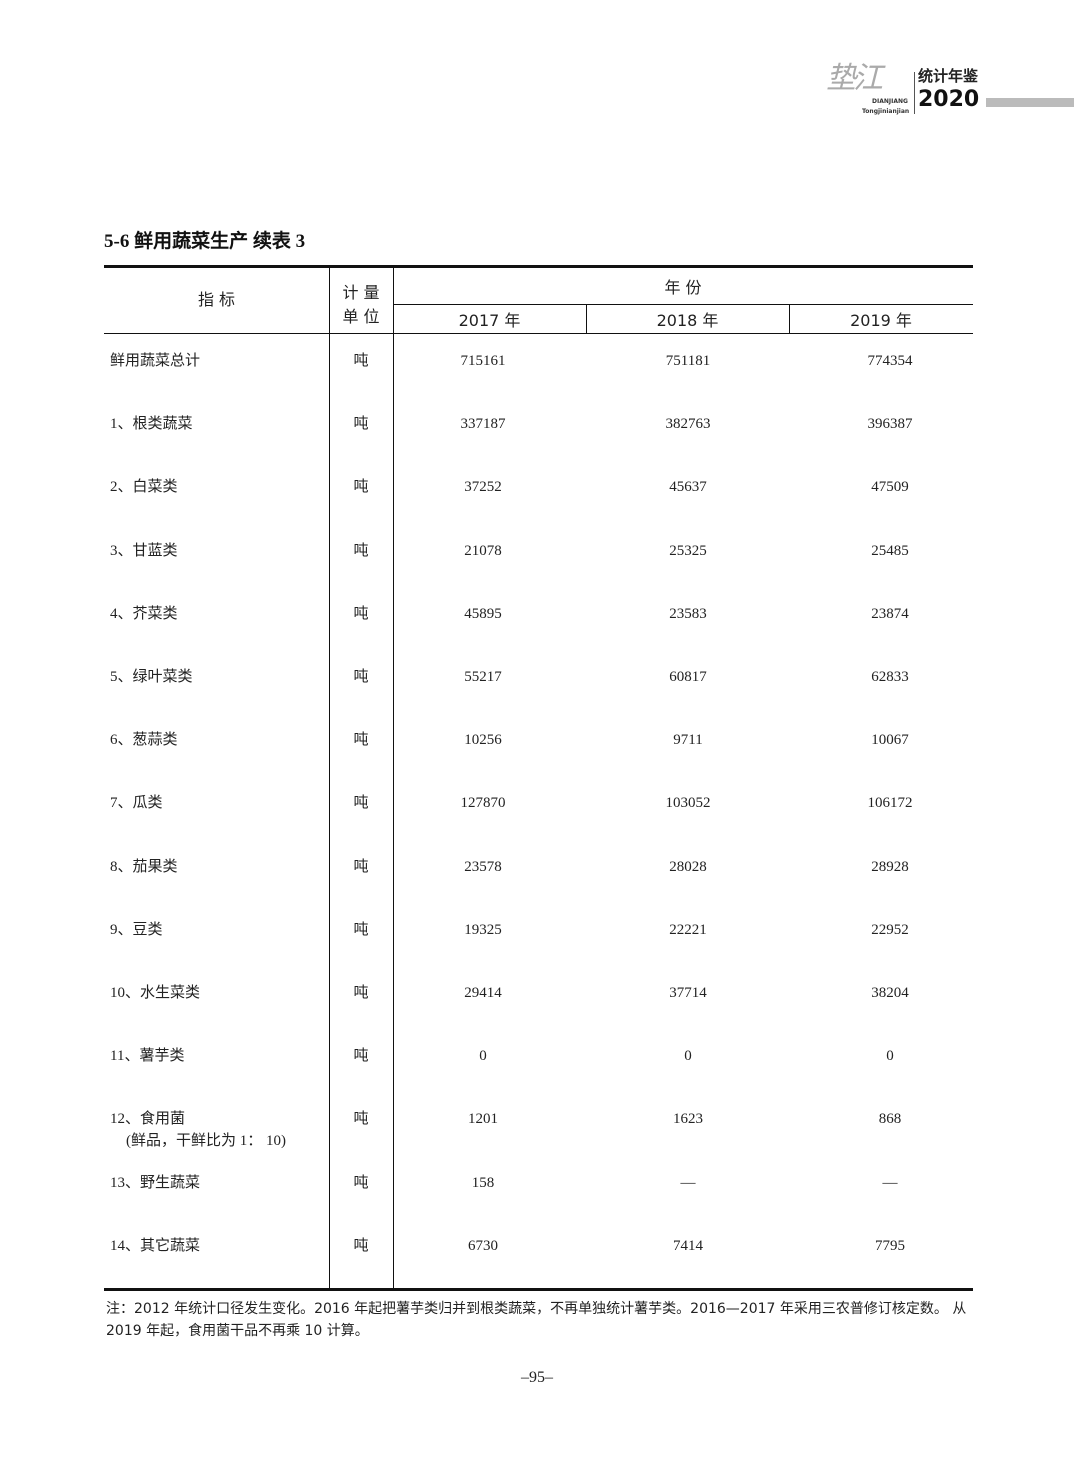 This screenshot has height=1458, width=1074. Describe the element at coordinates (483, 929) in the screenshot. I see `value-cell: 19325` at that location.